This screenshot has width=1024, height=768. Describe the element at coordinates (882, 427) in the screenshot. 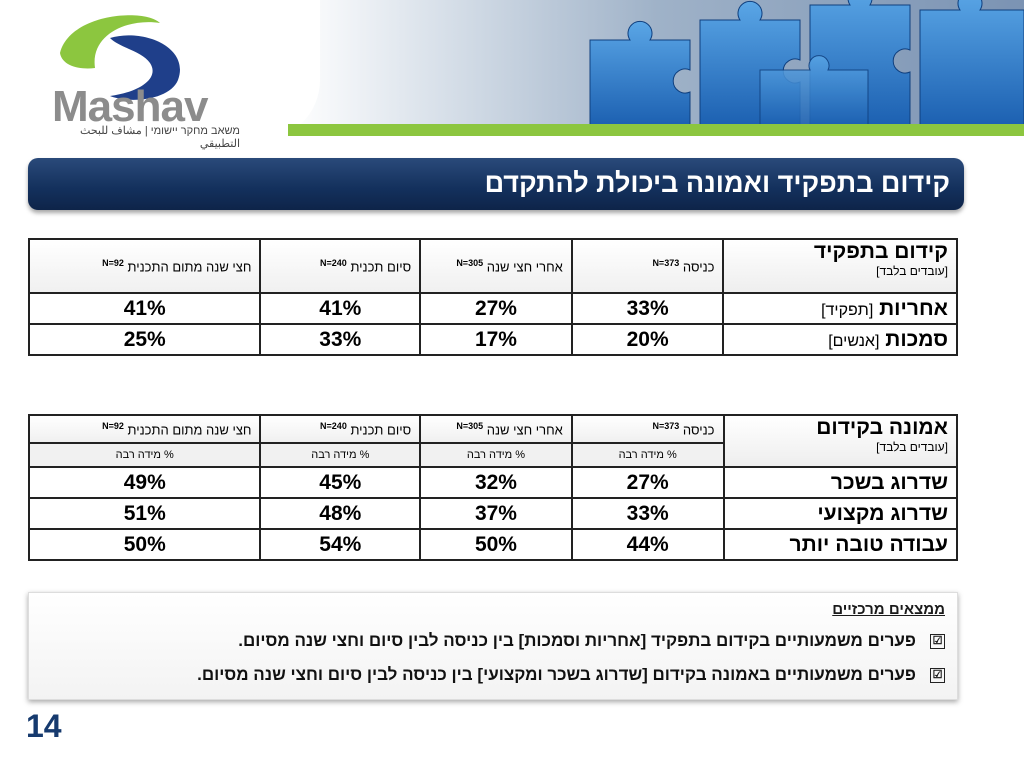

I see `corner-title: אמונה בקידום` at that location.